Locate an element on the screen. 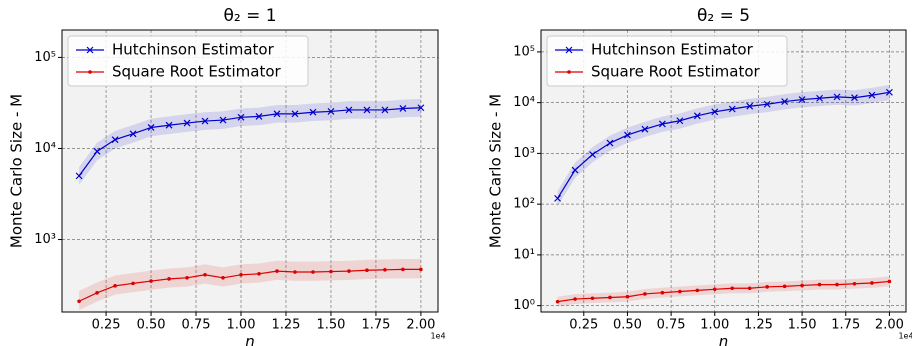 This screenshot has height=346, width=912. chart-title: θ₂ = 5 is located at coordinates (723, 16).